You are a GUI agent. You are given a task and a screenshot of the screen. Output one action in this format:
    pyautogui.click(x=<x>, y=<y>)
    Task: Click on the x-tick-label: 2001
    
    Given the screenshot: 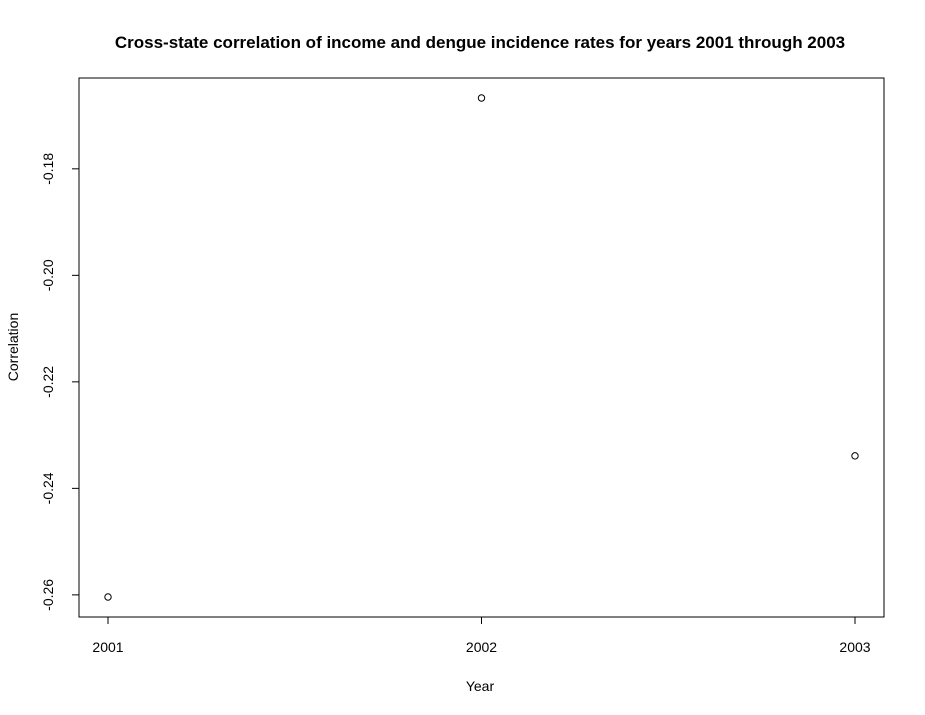 What is the action you would take?
    pyautogui.click(x=107, y=647)
    